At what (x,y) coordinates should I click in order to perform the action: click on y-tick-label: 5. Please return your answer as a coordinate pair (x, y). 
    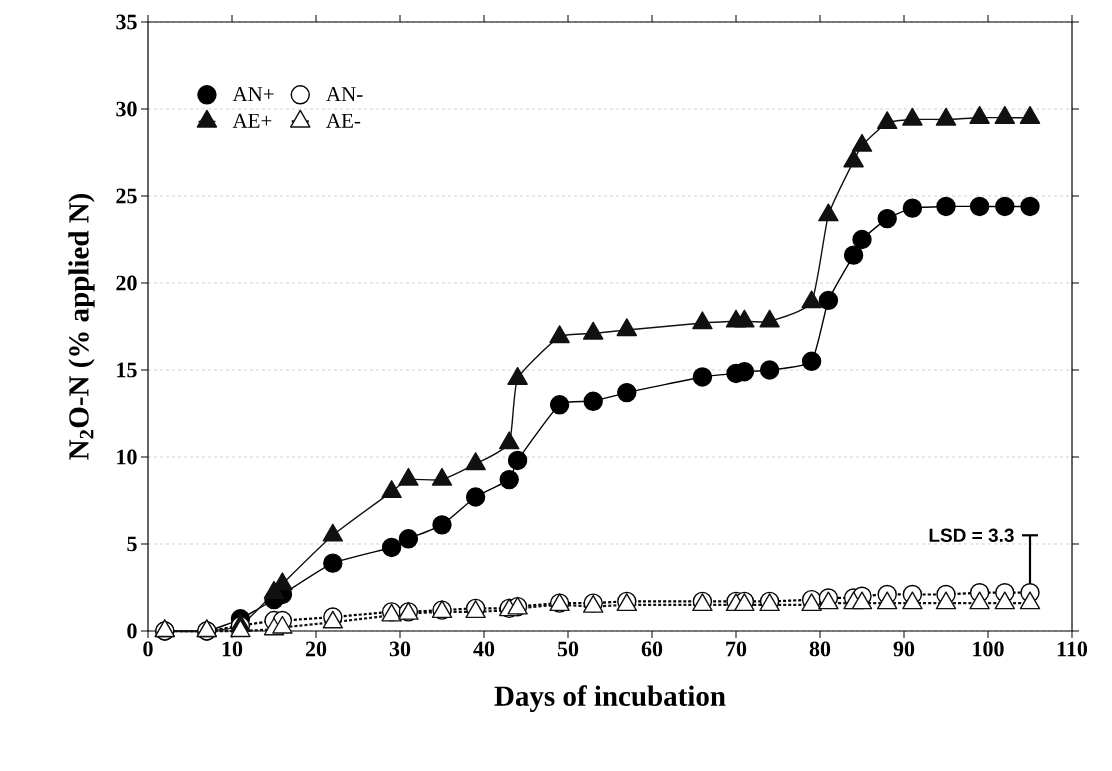
    Looking at the image, I should click on (132, 544).